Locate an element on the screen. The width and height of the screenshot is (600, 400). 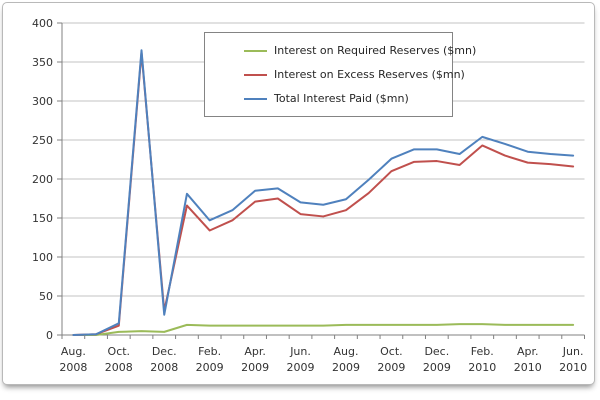
x-tick-label: Oct. 2009 is located at coordinates (391, 359).